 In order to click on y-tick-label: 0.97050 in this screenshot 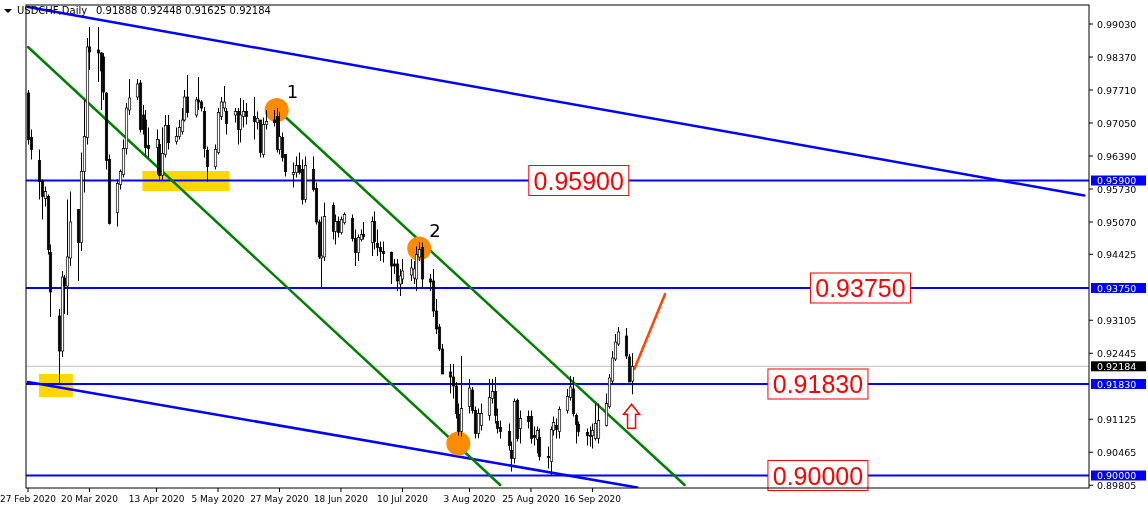, I will do `click(1117, 123)`.